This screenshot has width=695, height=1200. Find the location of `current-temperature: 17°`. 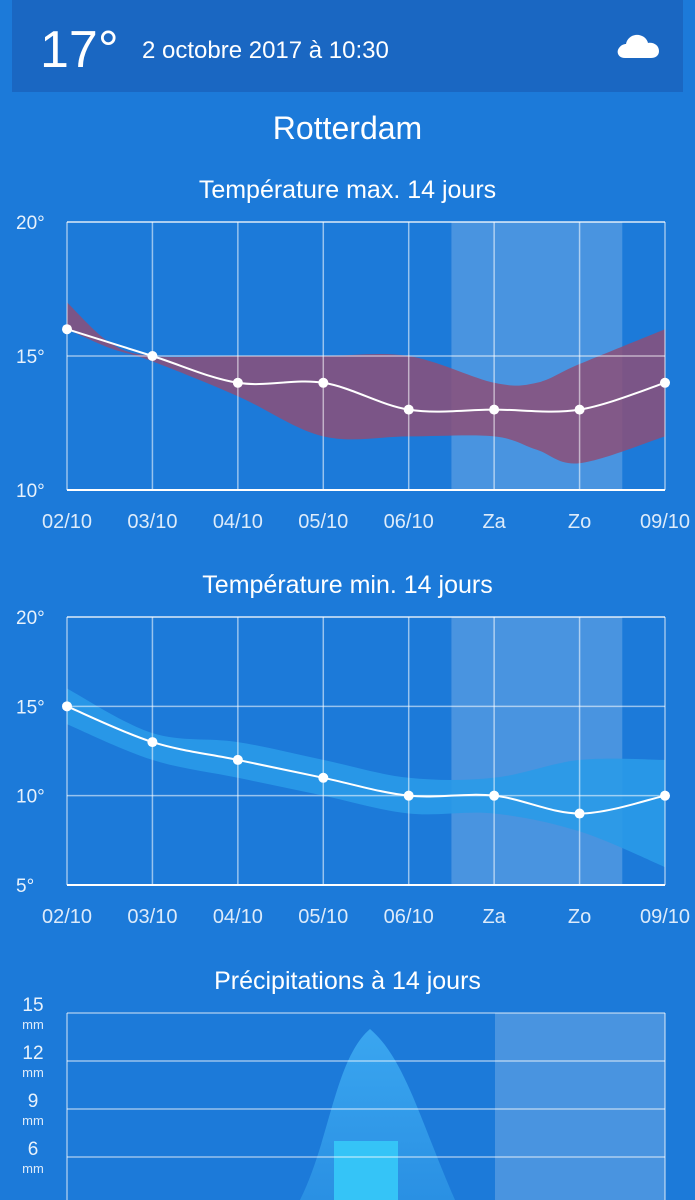

current-temperature: 17° is located at coordinates (79, 50).